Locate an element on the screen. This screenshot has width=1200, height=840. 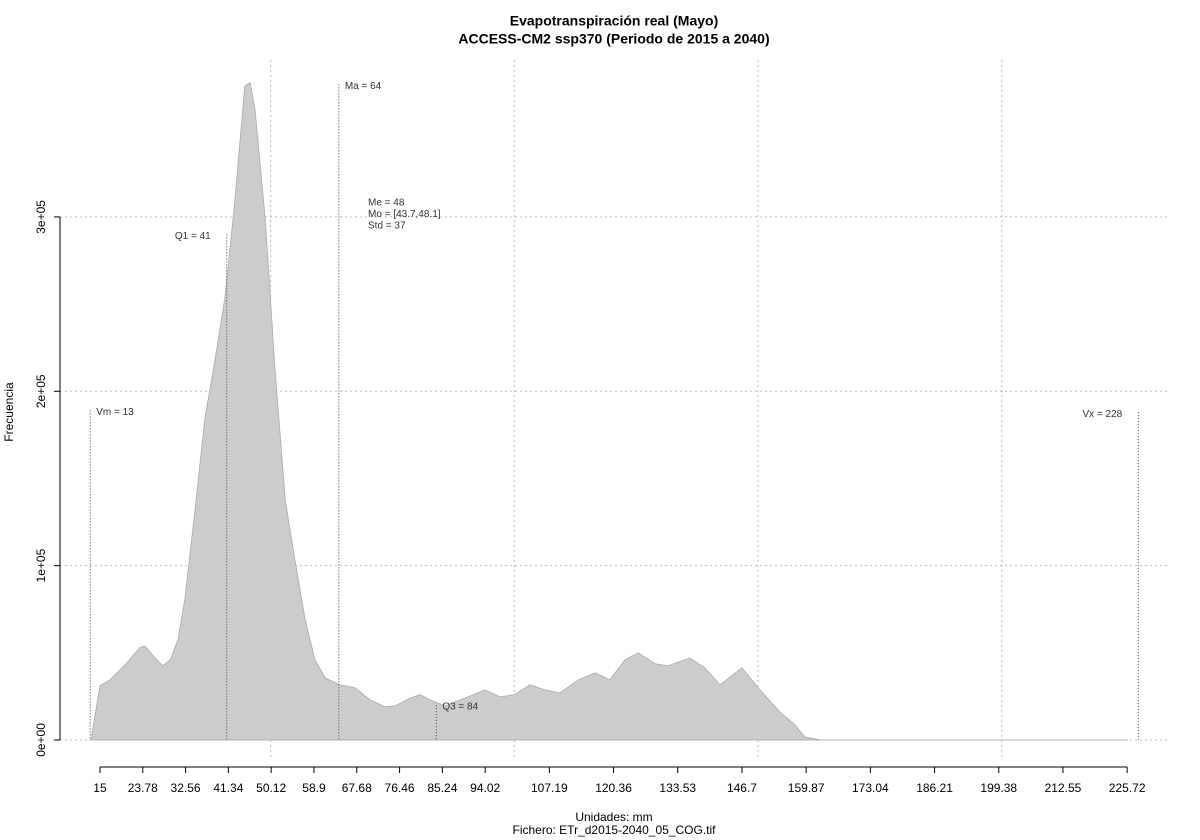
x-tick-label: 133.53 is located at coordinates (677, 788).